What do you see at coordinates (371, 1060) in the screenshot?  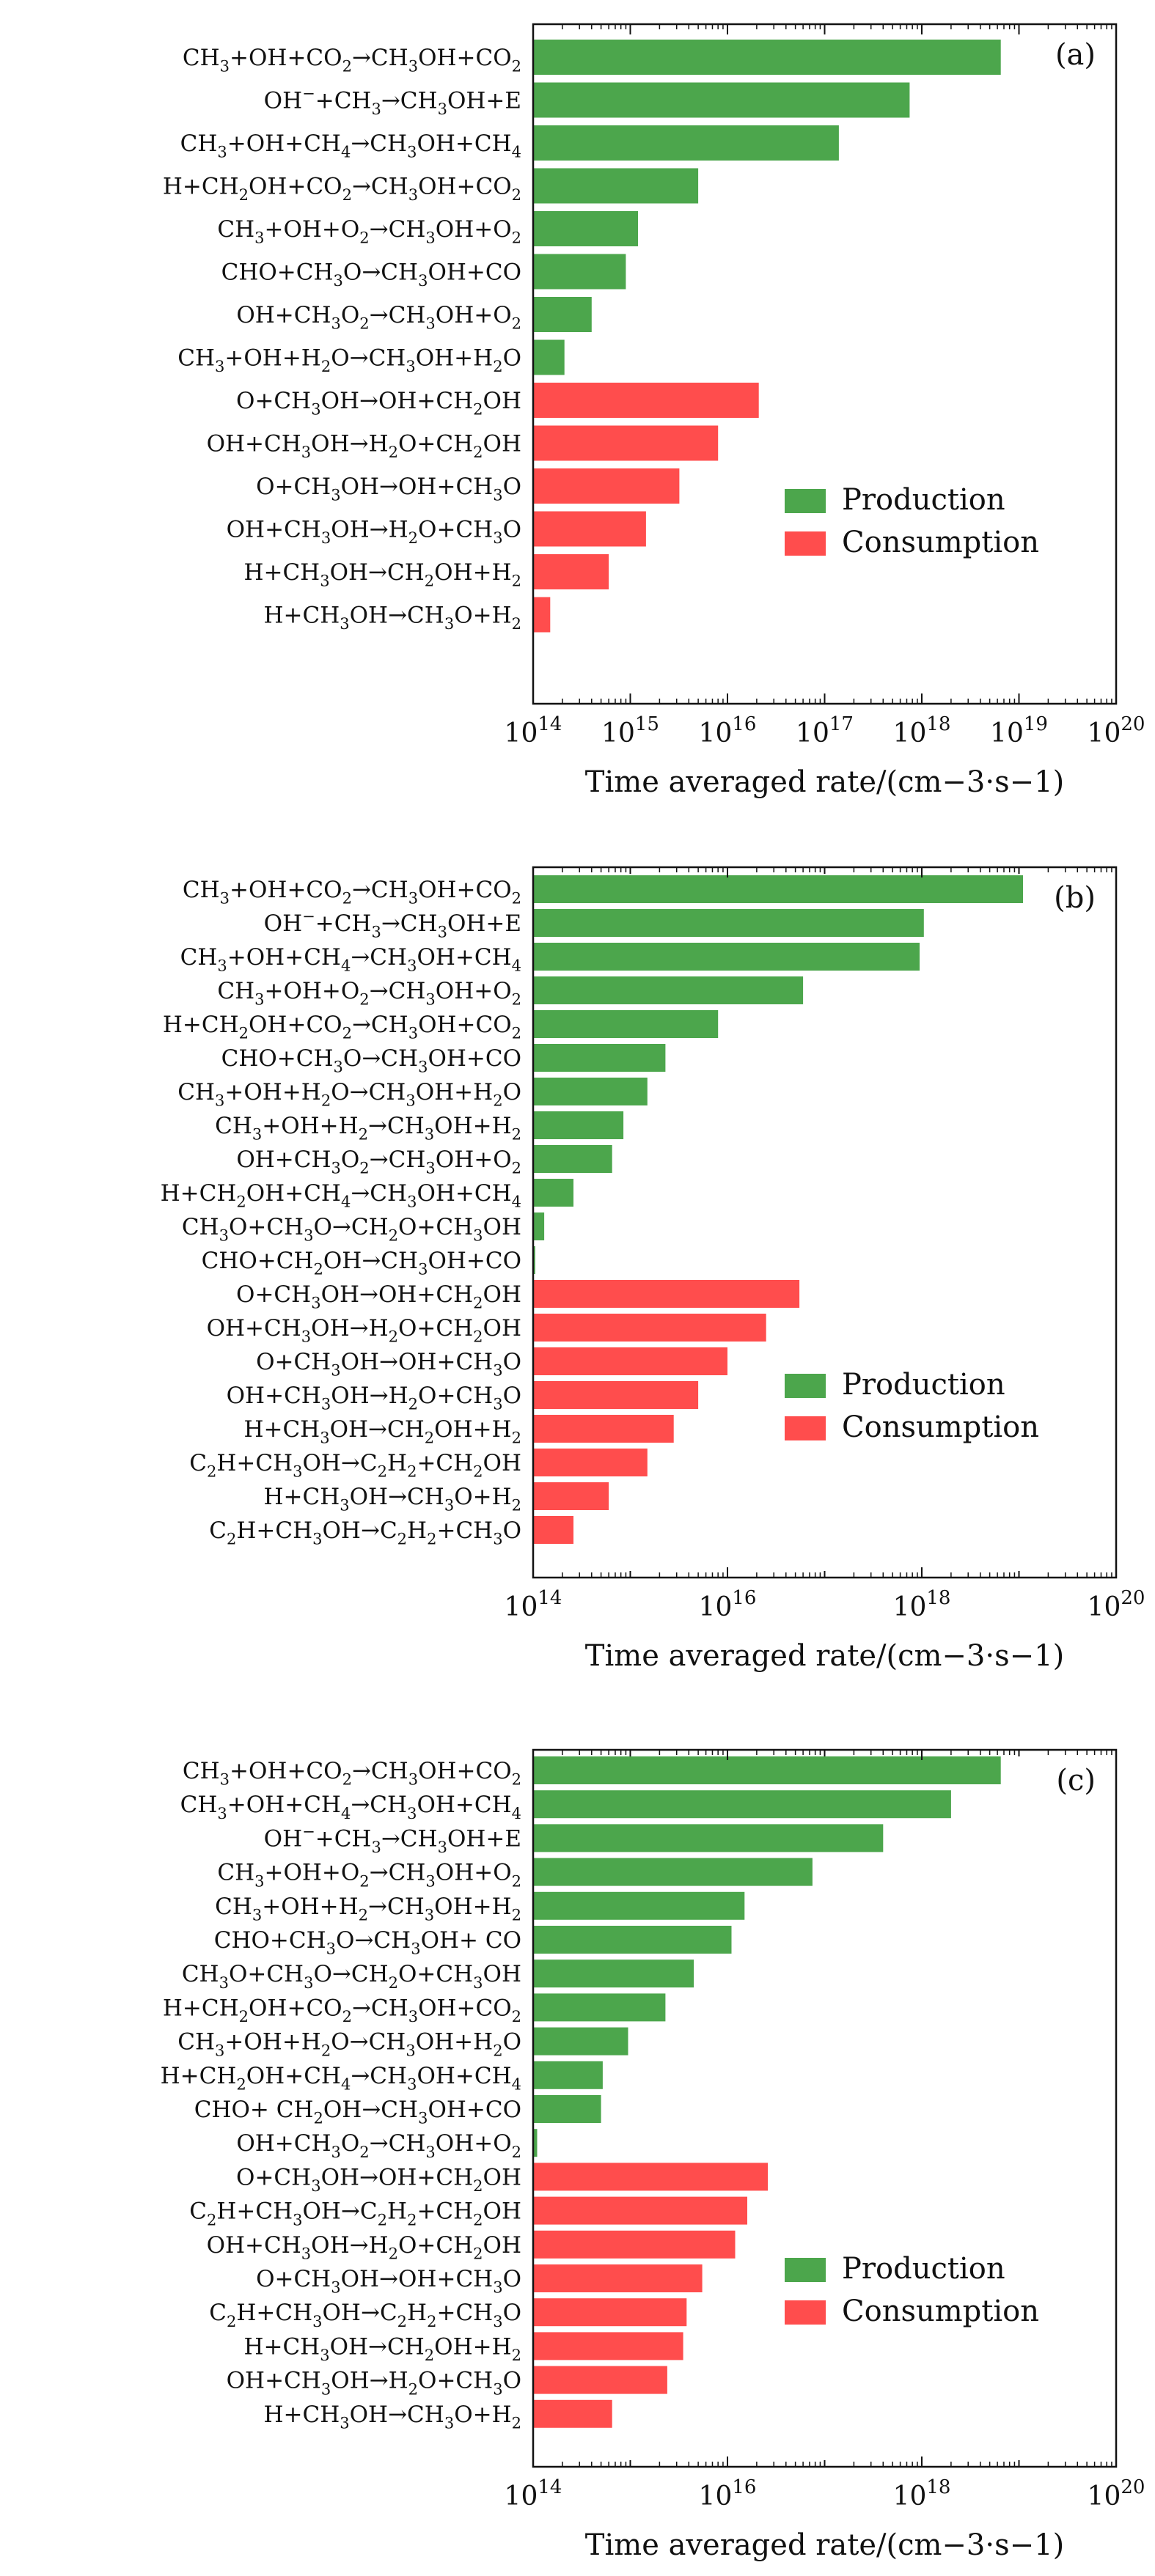 I see `reaction-label: CHO+CH3O→CH3OH+CO` at bounding box center [371, 1060].